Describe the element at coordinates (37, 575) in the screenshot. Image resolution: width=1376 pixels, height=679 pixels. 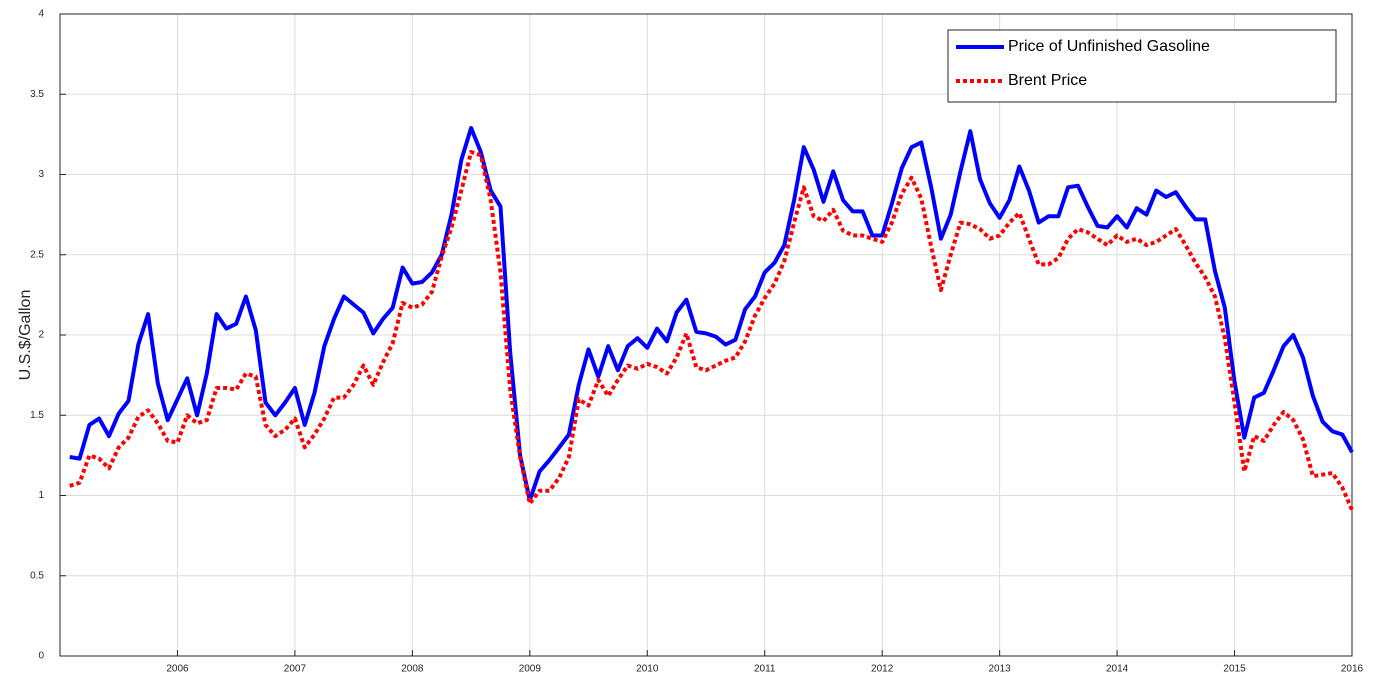
I see `y-tick-label: 0.5` at that location.